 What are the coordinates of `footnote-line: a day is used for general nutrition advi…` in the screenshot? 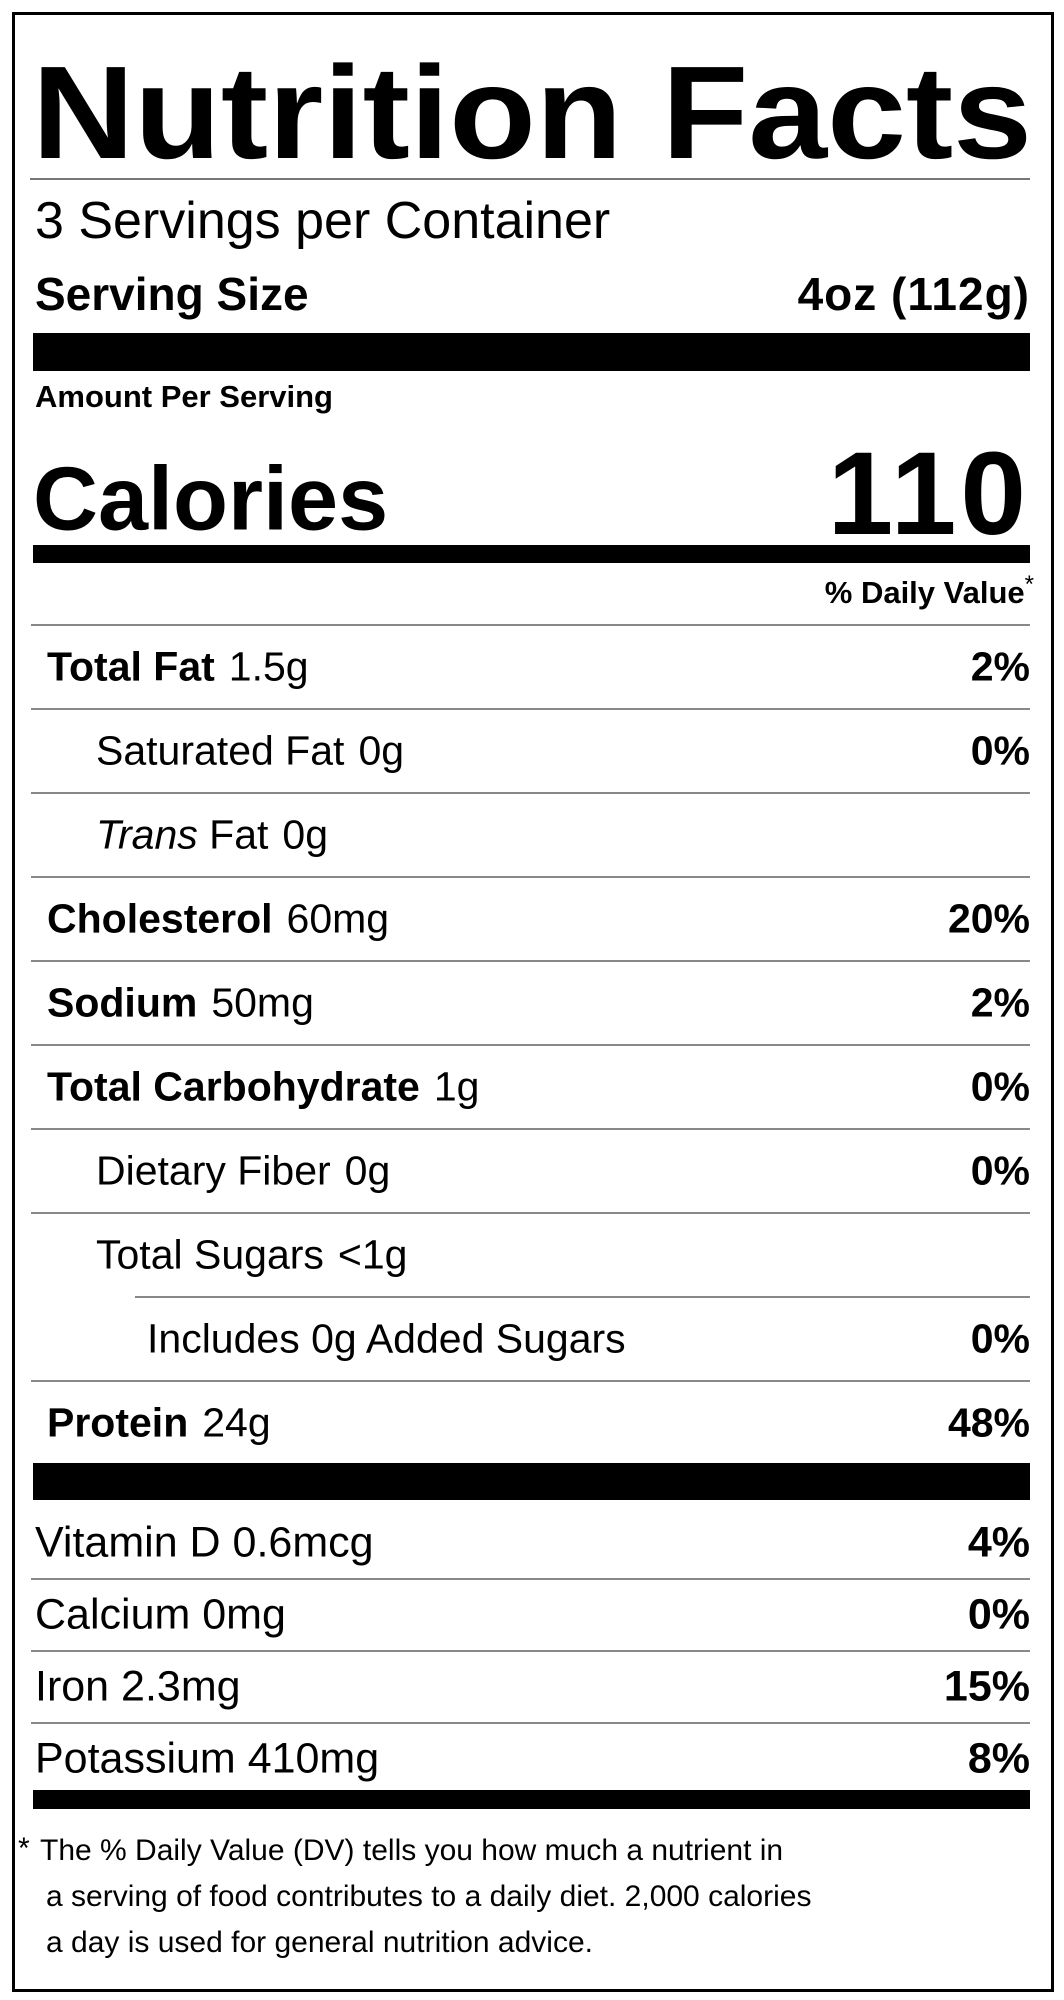 It's located at (319, 1942).